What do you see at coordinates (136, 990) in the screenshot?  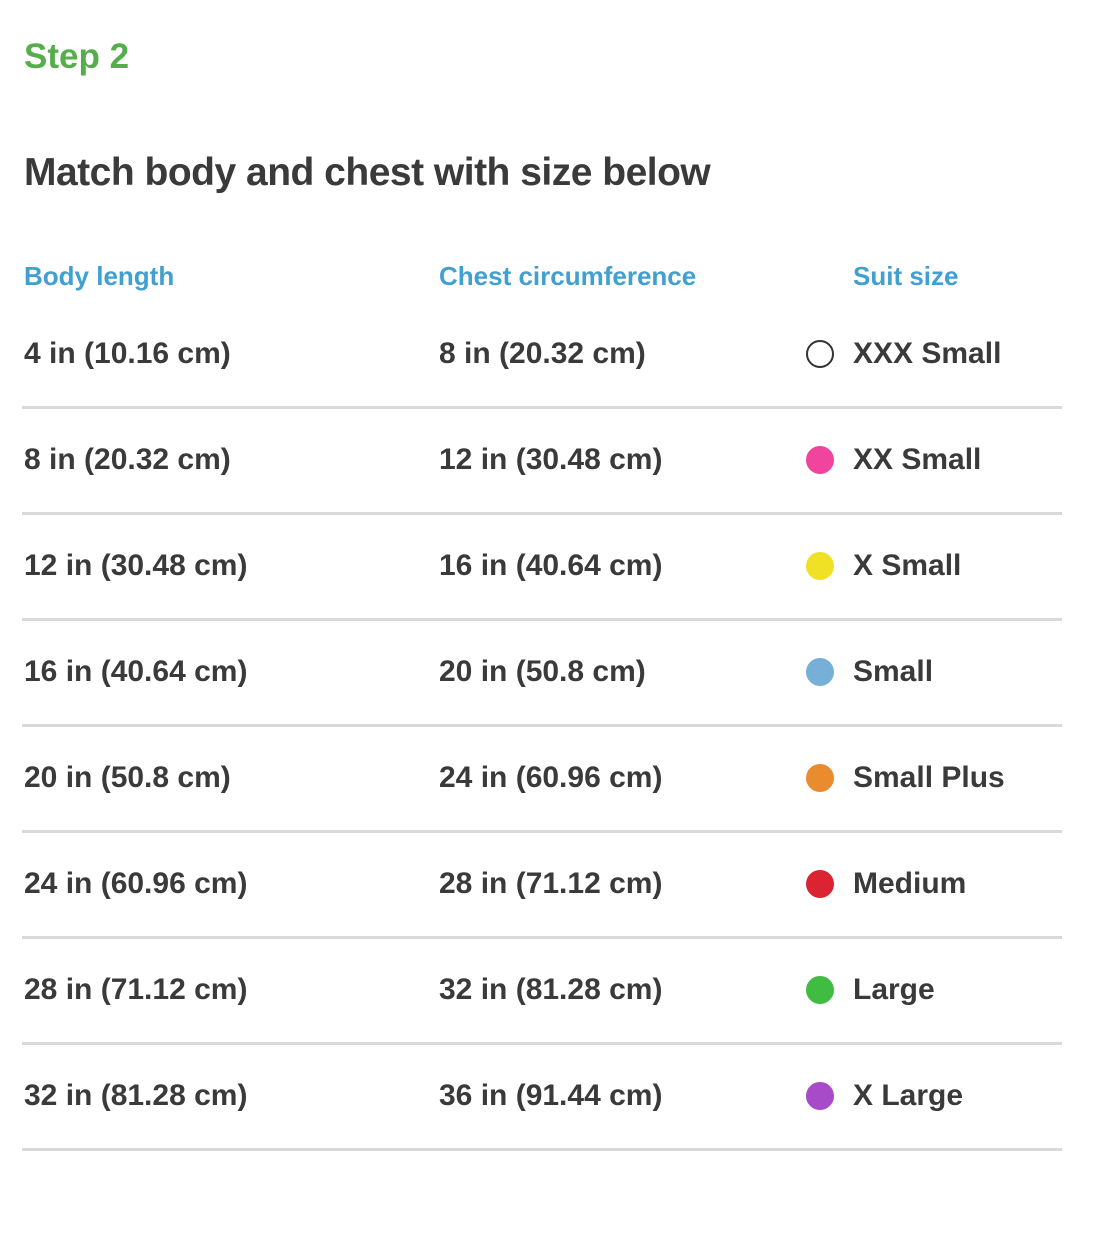 I see `body-length-value: 28 in (71.12 cm)` at bounding box center [136, 990].